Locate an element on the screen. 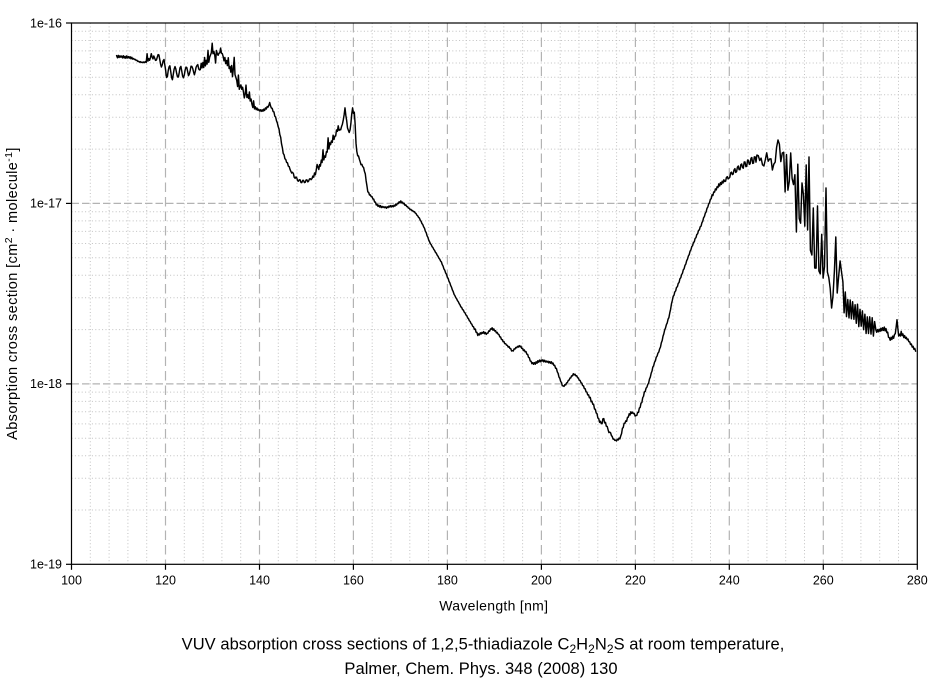 This screenshot has height=679, width=940. svg-text: 240 is located at coordinates (729, 581).